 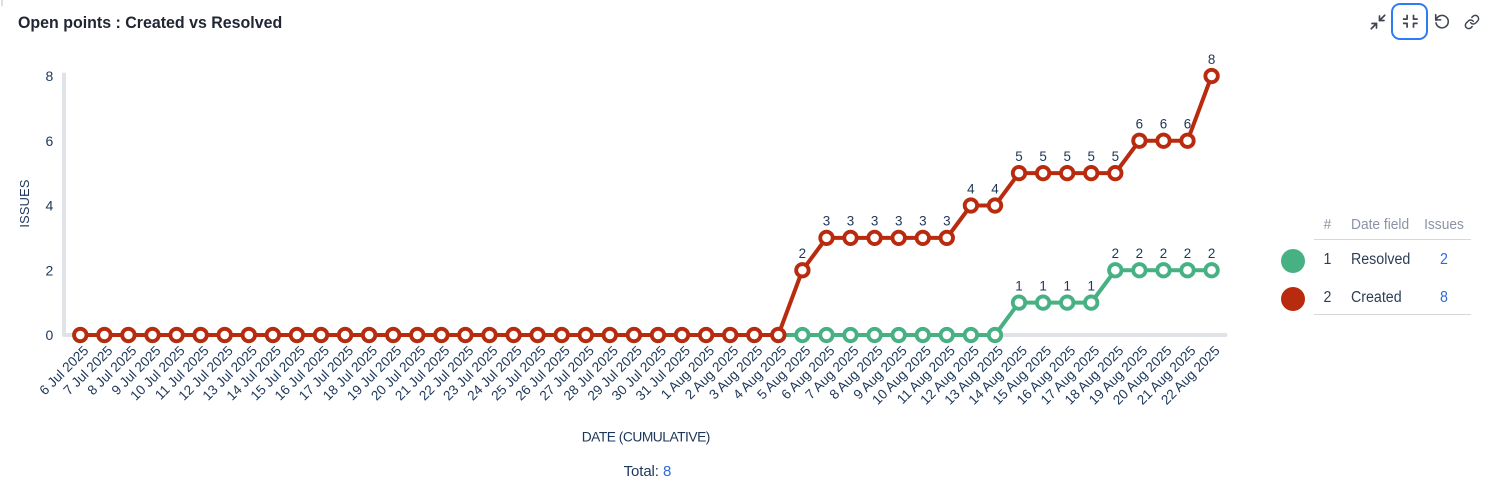 I want to click on svg-text: 0, so click(x=50, y=335).